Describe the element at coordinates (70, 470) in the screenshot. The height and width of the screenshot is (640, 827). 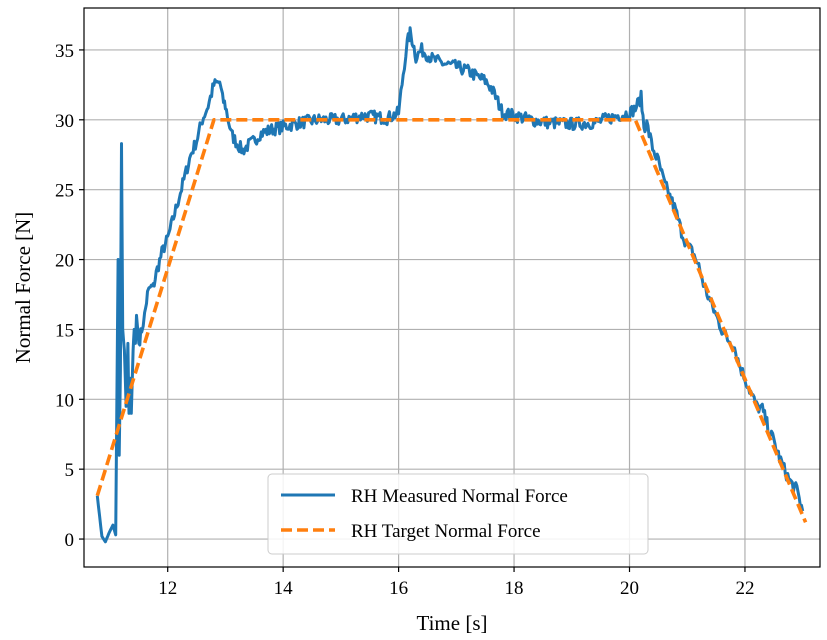
I see `y-tick-label: 5` at that location.